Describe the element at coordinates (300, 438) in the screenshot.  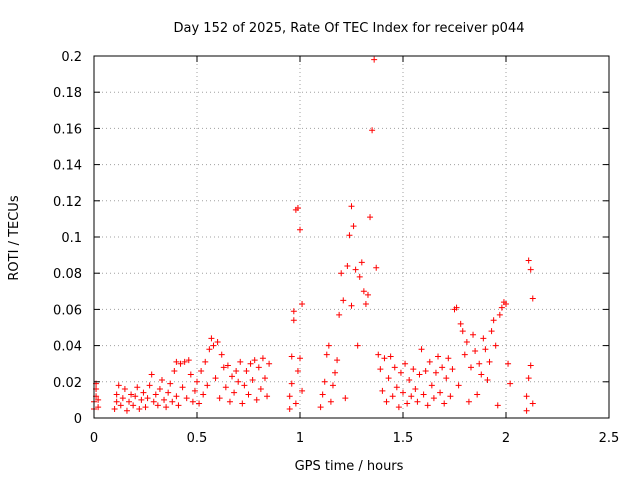
I see `x-tick-label: 1` at that location.